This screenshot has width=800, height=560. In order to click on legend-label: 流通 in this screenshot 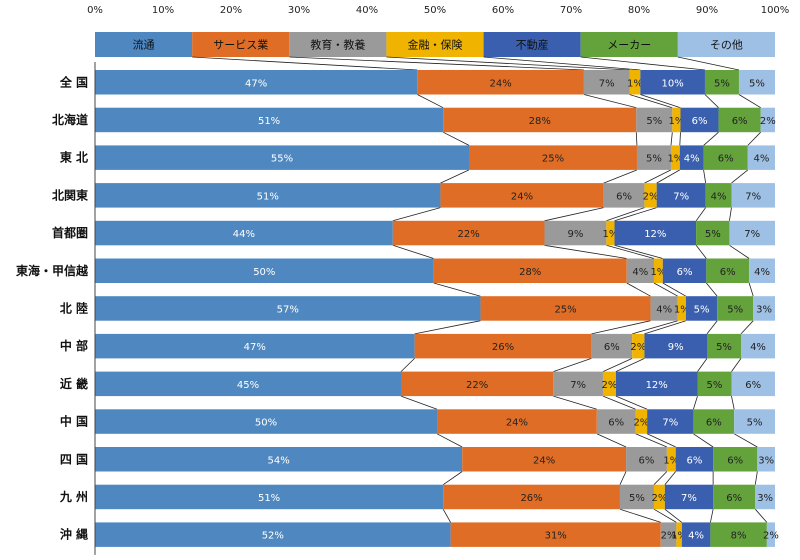, I will do `click(144, 45)`.